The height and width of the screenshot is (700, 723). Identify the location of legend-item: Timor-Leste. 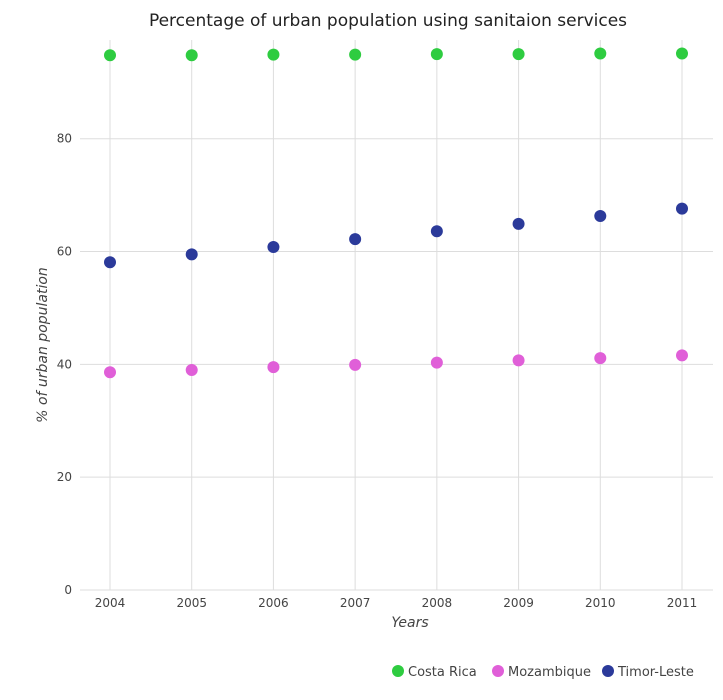
(648, 672).